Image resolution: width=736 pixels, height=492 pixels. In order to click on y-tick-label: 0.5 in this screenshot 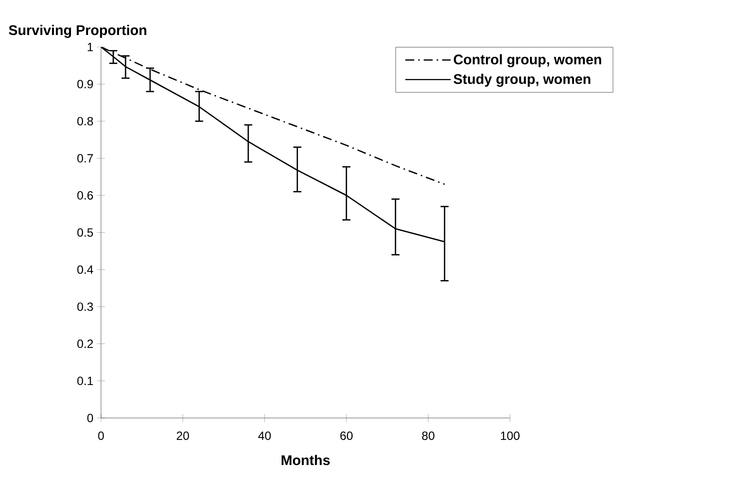, I will do `click(85, 232)`.